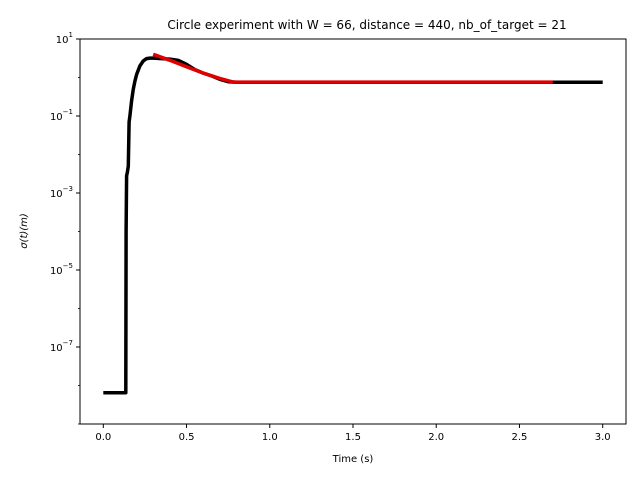 Image resolution: width=640 pixels, height=480 pixels. I want to click on x-tick-label: 0.0, so click(103, 437).